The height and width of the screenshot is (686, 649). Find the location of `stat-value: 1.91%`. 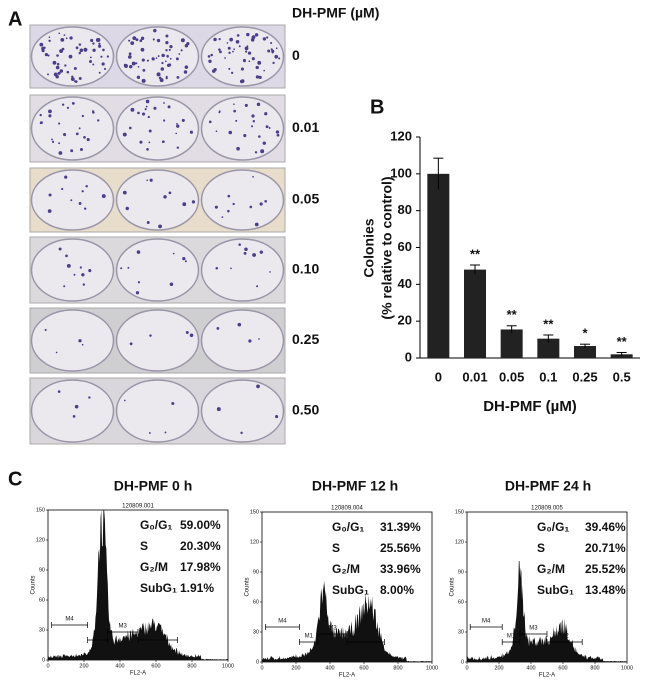

stat-value: 1.91% is located at coordinates (197, 588).